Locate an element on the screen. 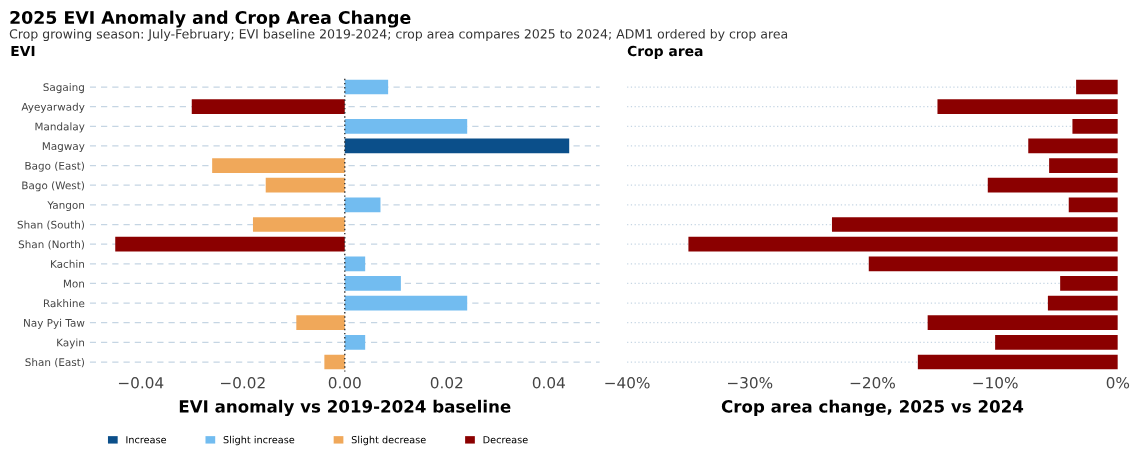 This screenshot has width=1136, height=454. y-tick-label: Bago (East) is located at coordinates (54, 166).